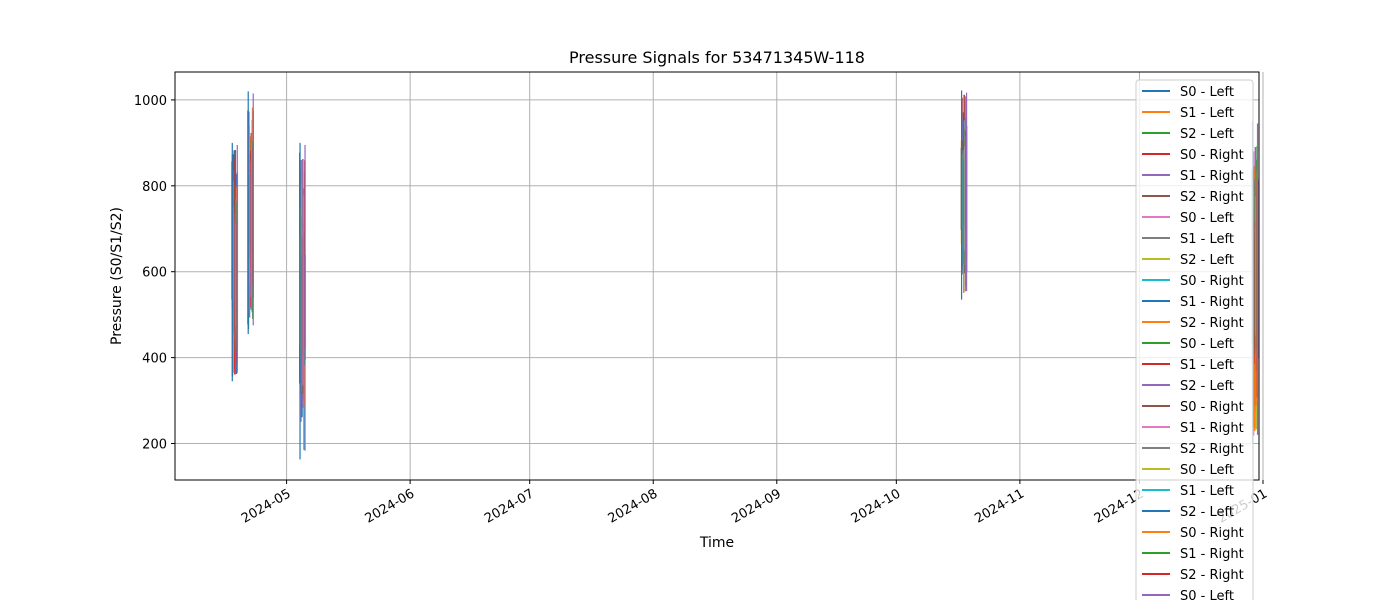 The width and height of the screenshot is (1400, 600). What do you see at coordinates (876, 506) in the screenshot?
I see `x-tick-label: 2024-10` at bounding box center [876, 506].